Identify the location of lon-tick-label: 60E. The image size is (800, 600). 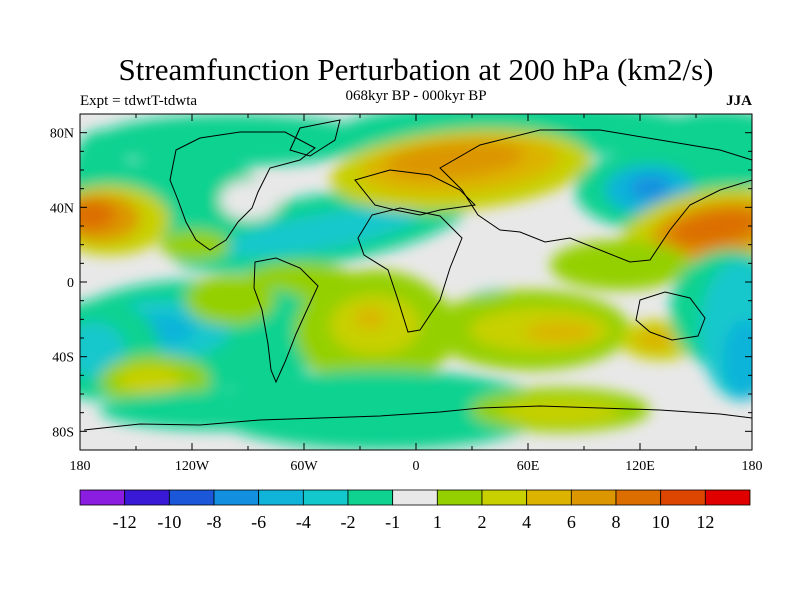
(528, 466).